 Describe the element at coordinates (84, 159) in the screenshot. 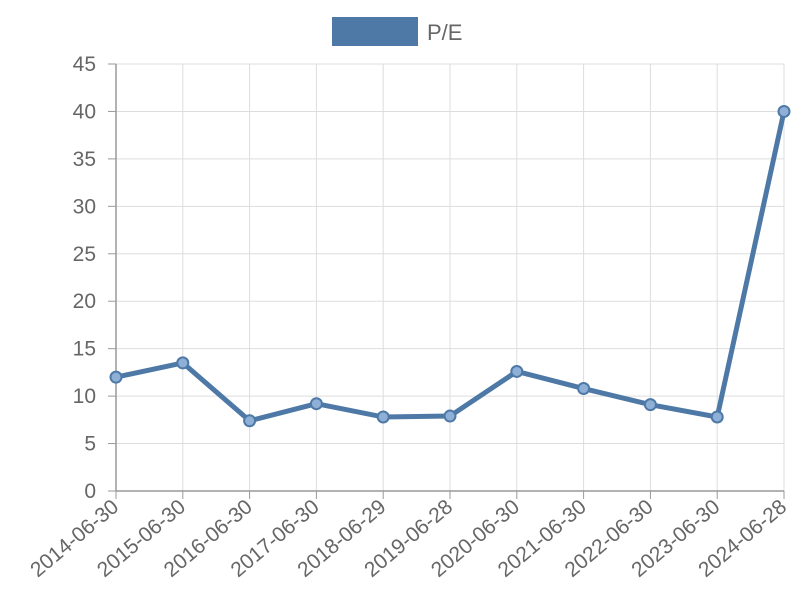

I see `y-tick-label-35: 35` at that location.